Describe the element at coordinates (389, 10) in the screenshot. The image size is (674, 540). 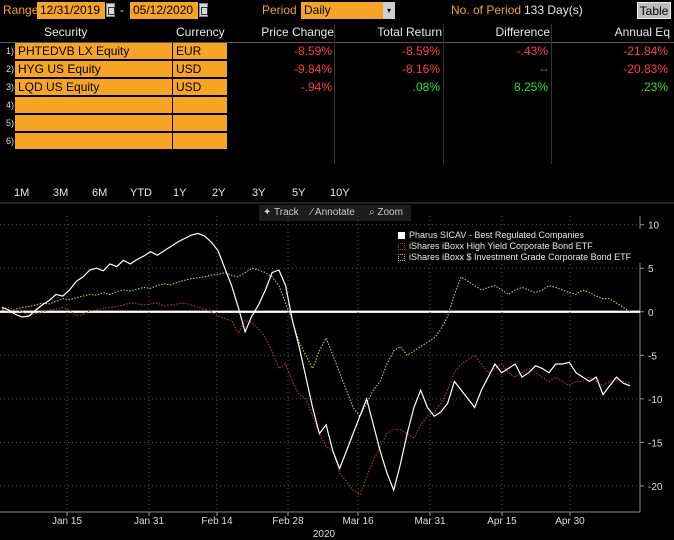
I see `chevron-down-icon: ▾` at that location.